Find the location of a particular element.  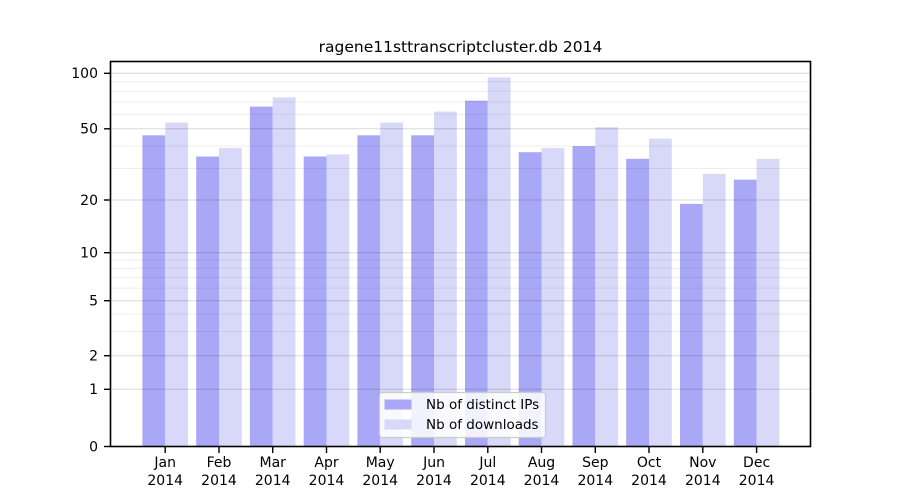

x-tick-label-jan: Jan is located at coordinates (164, 463).